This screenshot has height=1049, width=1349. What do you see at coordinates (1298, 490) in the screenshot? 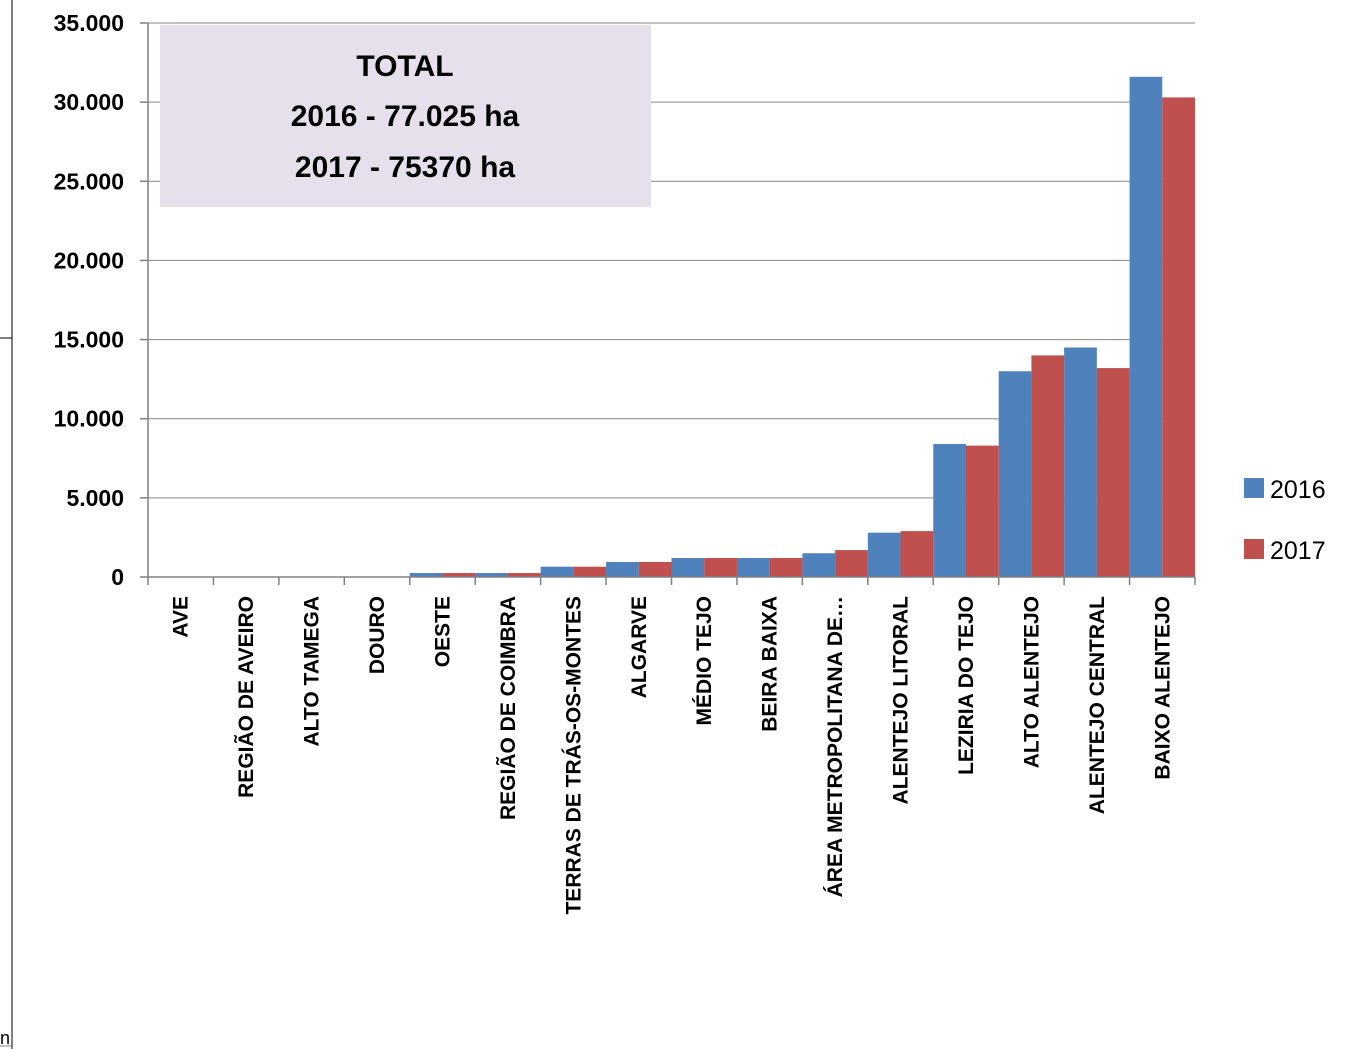
I see `legend-label-2016: 2016` at bounding box center [1298, 490].